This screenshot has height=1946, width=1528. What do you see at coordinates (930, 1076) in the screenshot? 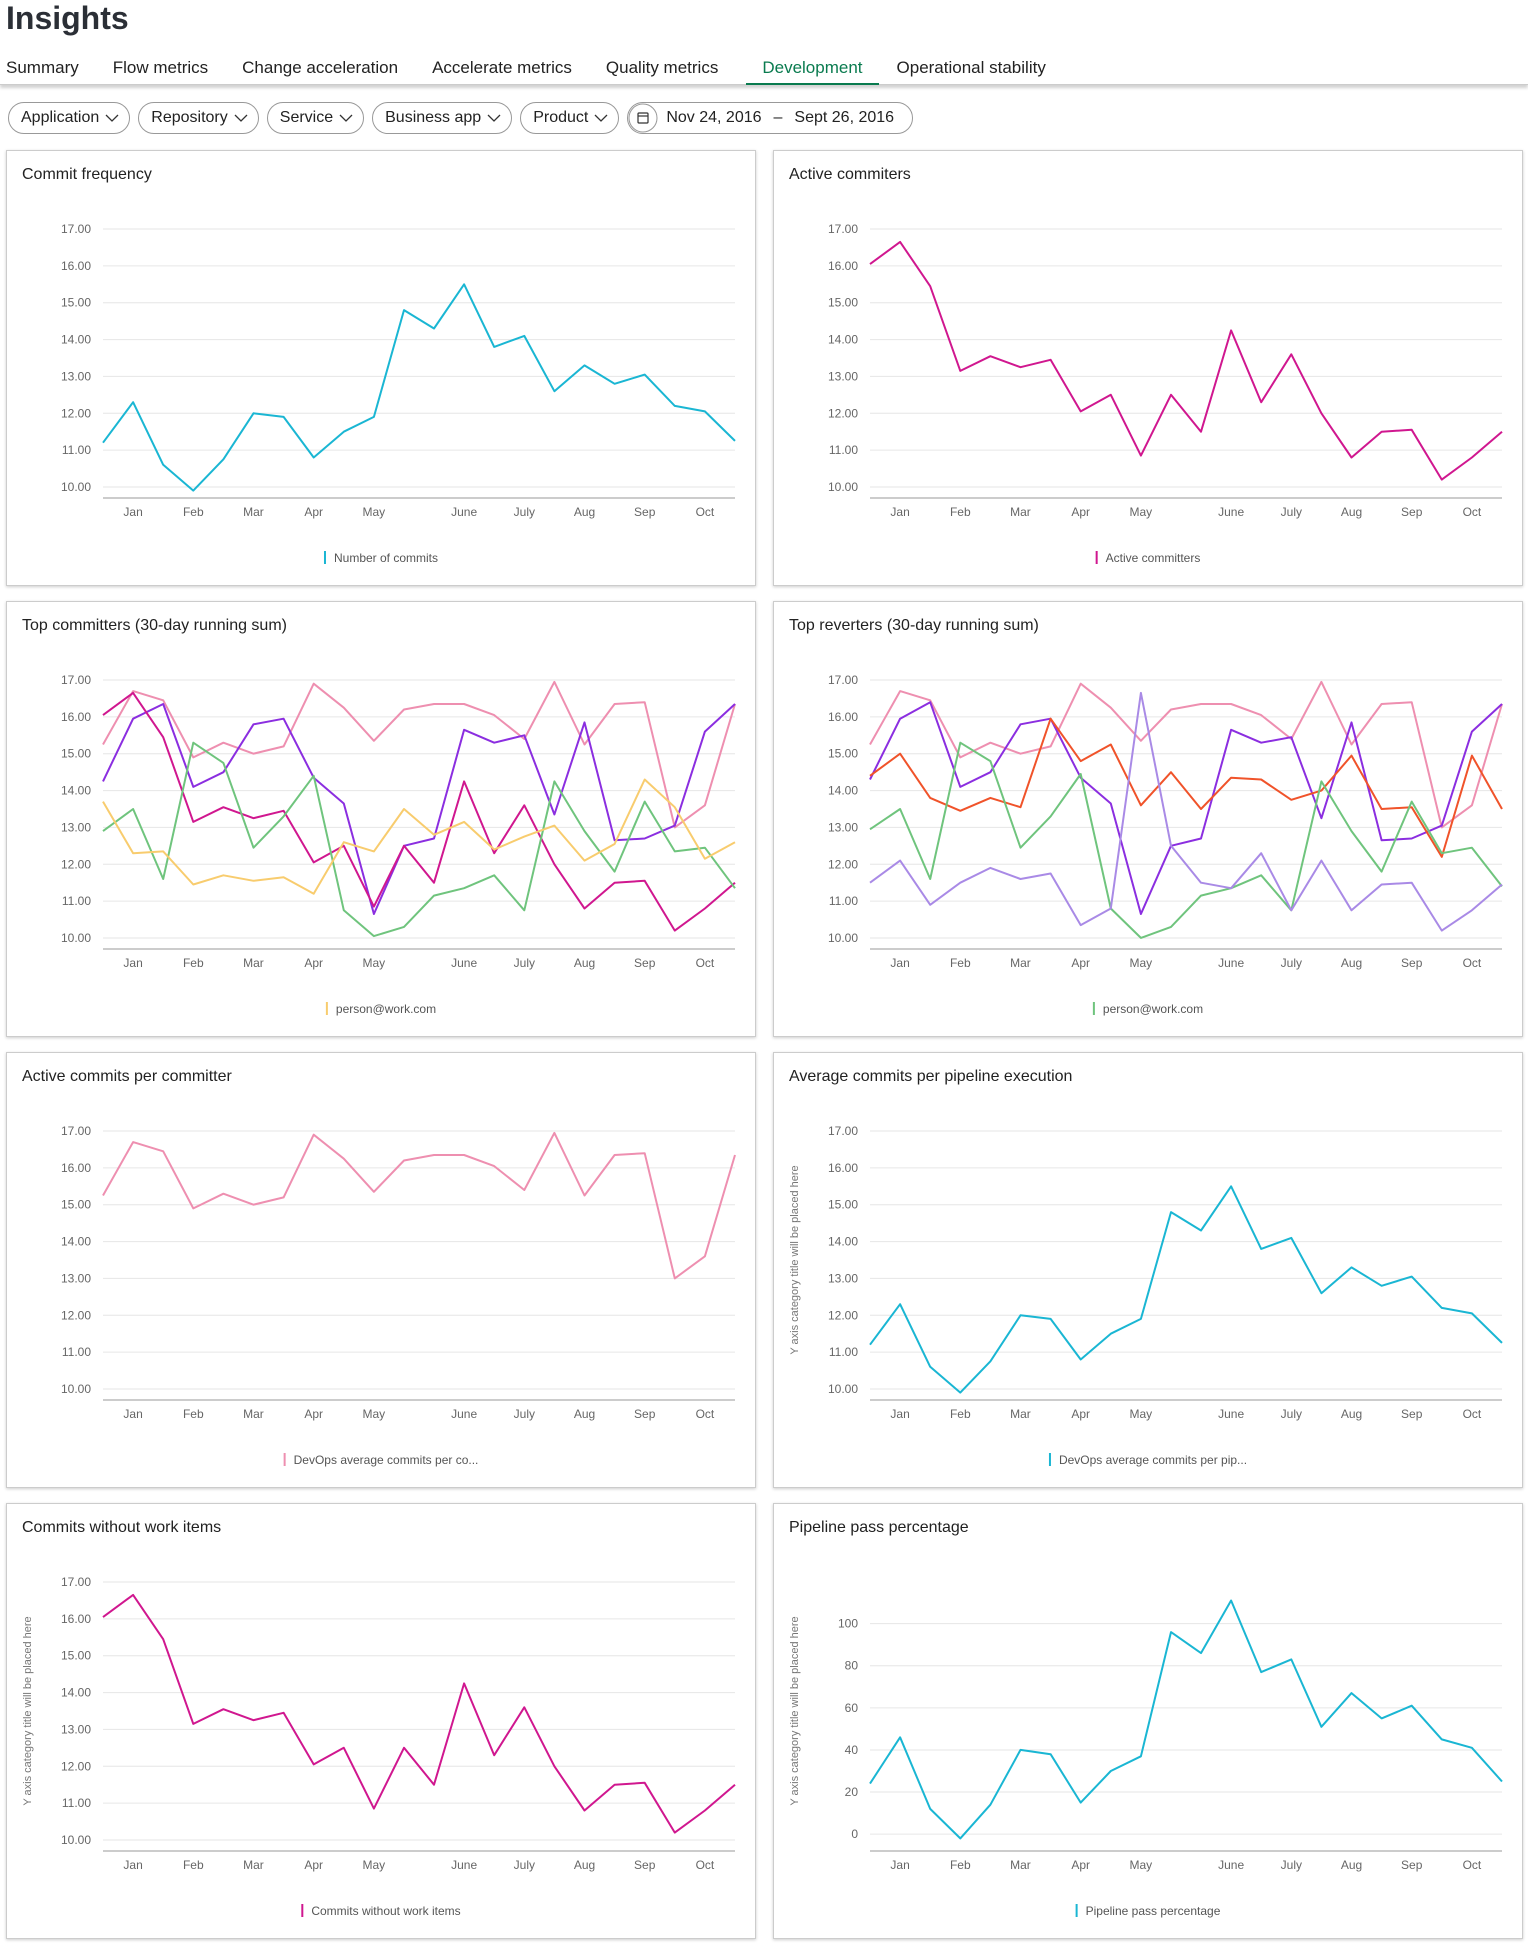
I see `chart-title: Average commits per pipeline execution` at bounding box center [930, 1076].